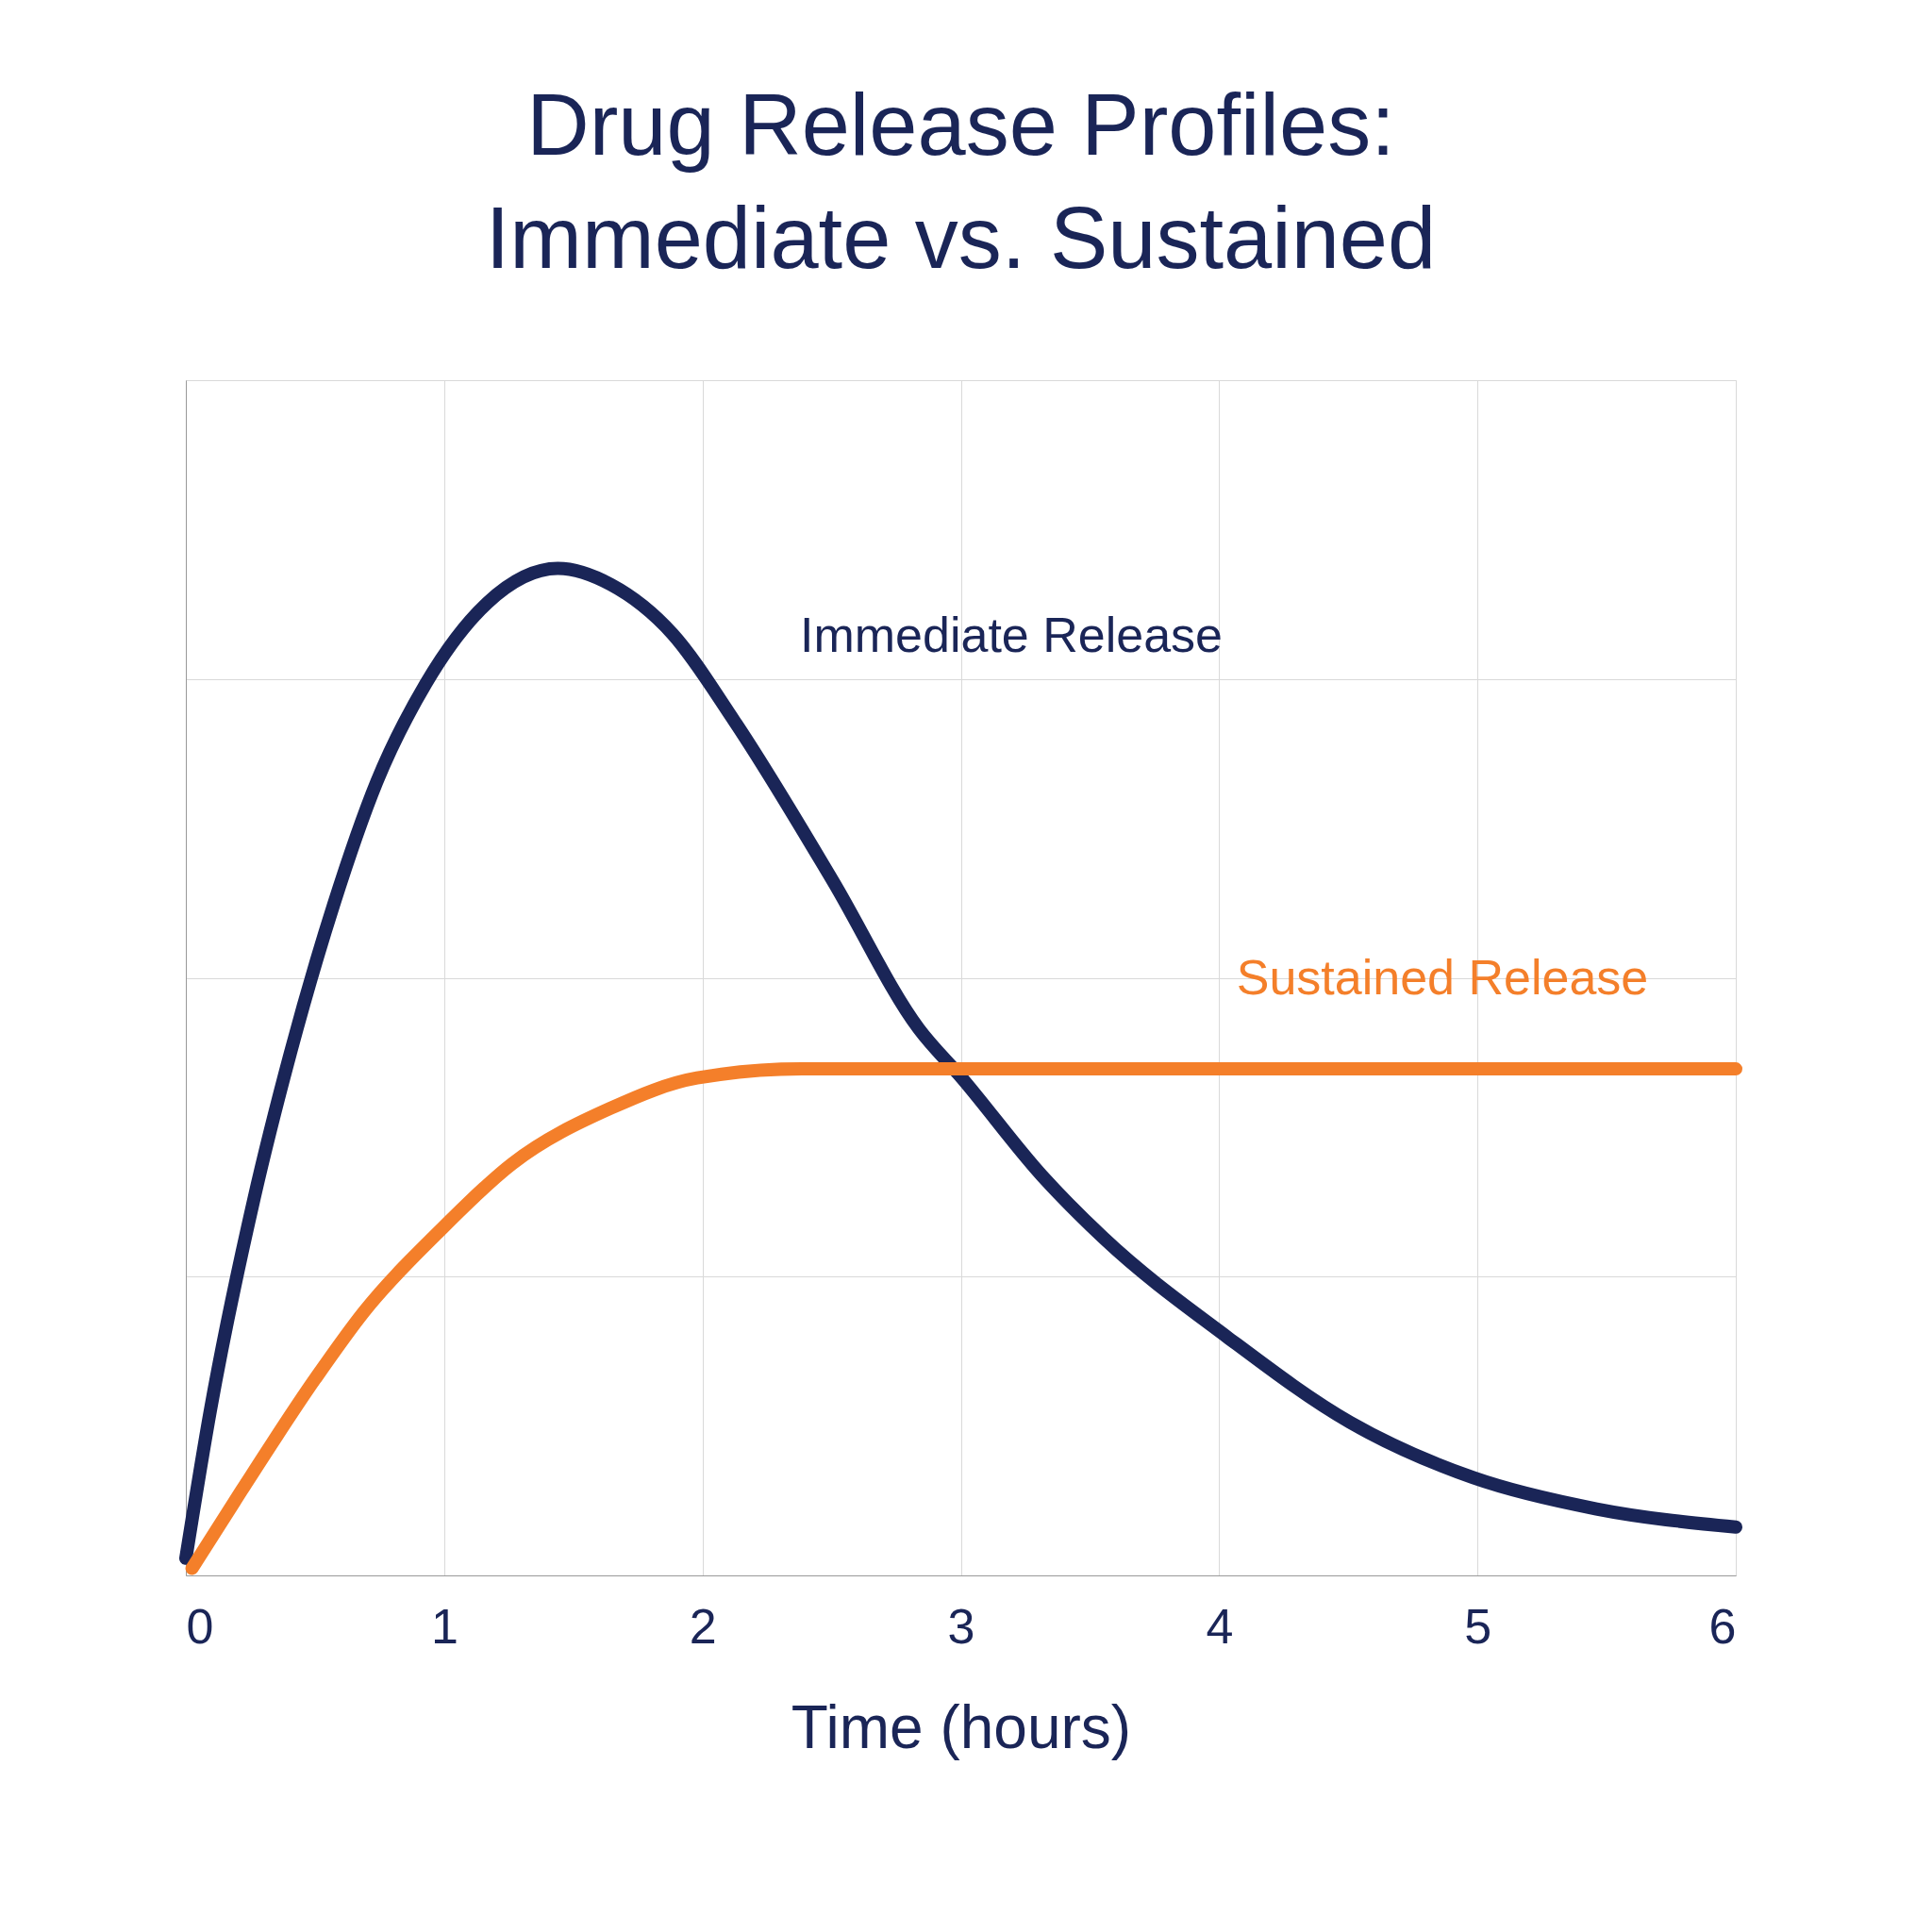  I want to click on x-tick-label: 3, so click(961, 1626).